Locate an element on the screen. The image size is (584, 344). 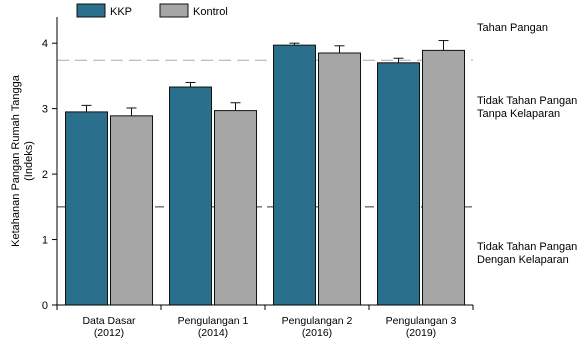
zone-label: Tidak Tahan Pangan Dengan Kelaparan is located at coordinates (527, 253).